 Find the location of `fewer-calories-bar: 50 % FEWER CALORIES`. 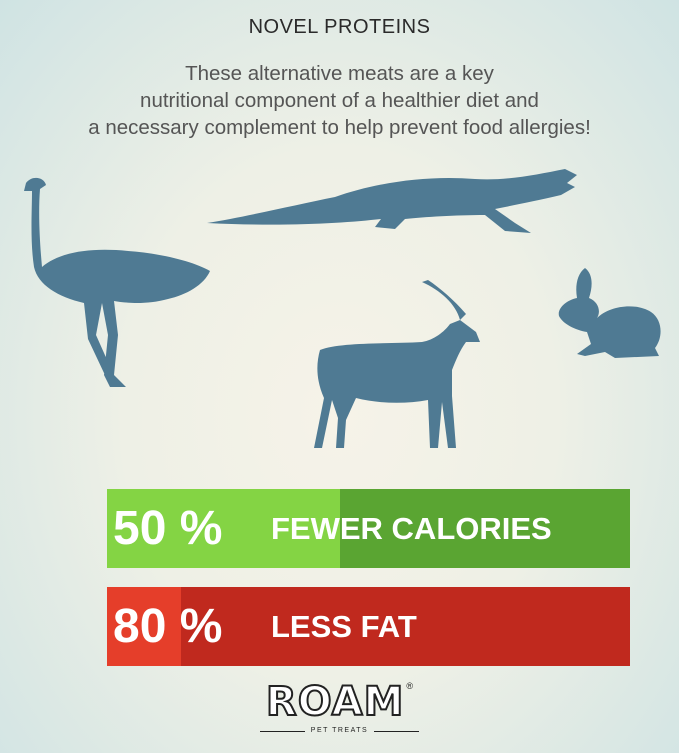

fewer-calories-bar: 50 % FEWER CALORIES is located at coordinates (368, 528).